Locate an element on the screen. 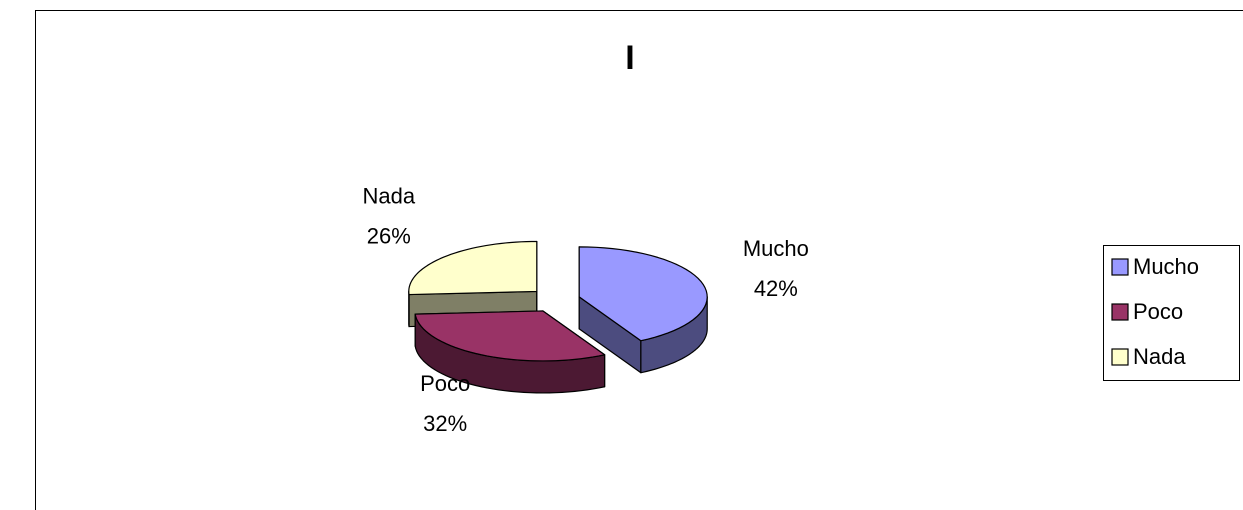  data-label-name: Mucho is located at coordinates (776, 248).